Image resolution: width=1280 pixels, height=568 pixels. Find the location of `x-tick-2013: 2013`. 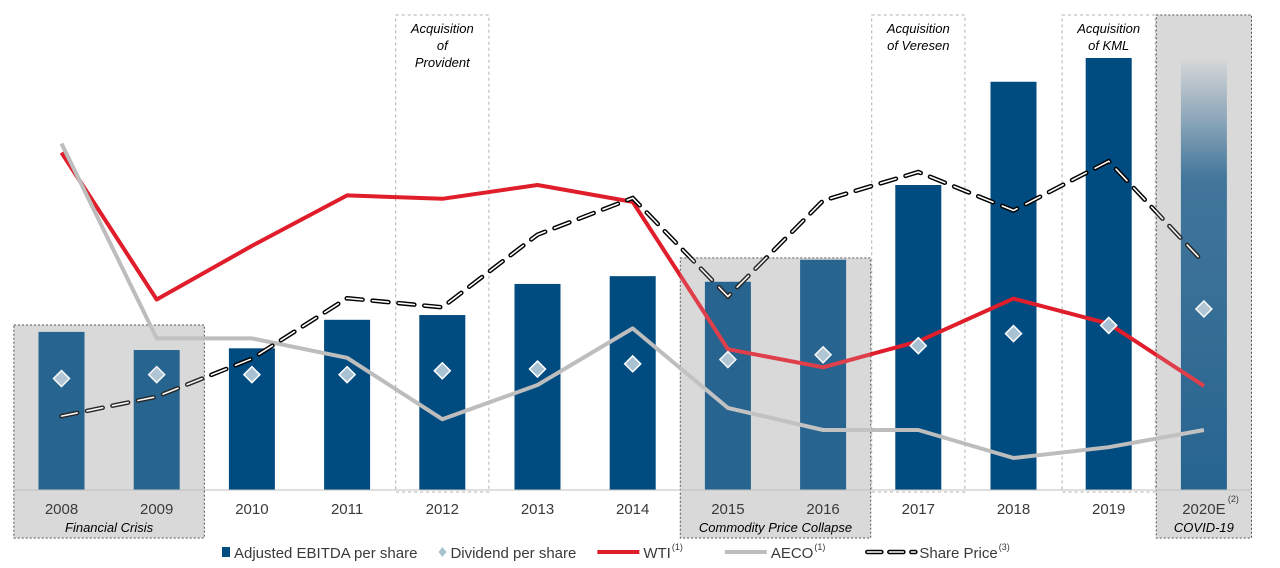

x-tick-2013: 2013 is located at coordinates (537, 509).